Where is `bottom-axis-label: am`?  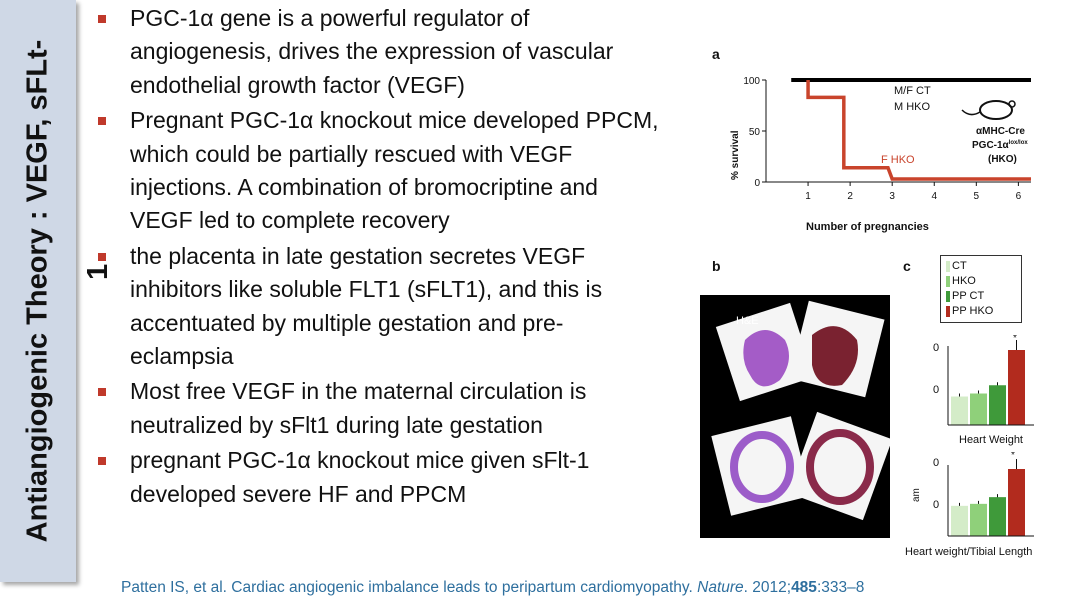 bottom-axis-label: am is located at coordinates (916, 495).